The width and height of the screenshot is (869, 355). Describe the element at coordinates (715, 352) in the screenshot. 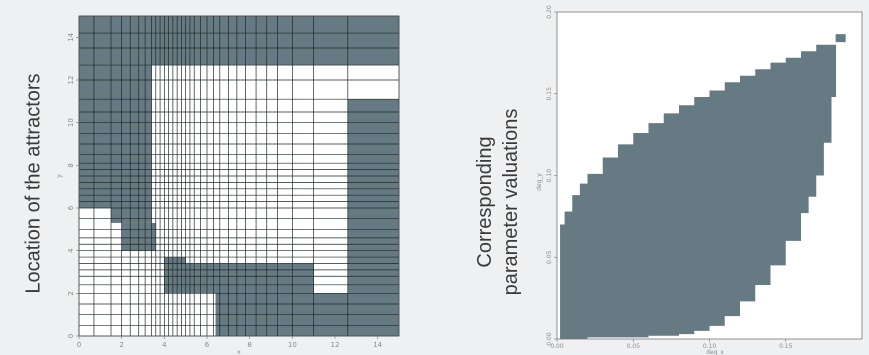

I see `parameter-x-axis-label: deg_x` at that location.